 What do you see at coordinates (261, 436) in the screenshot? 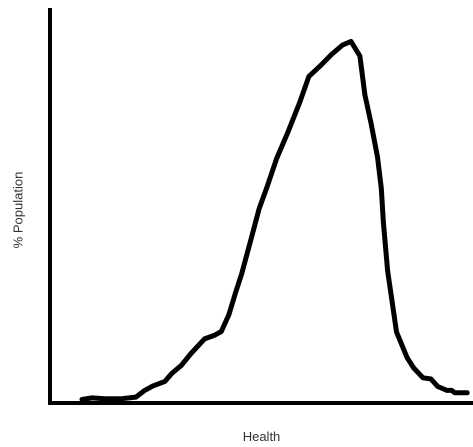
I see `x-axis-label: Health` at bounding box center [261, 436].